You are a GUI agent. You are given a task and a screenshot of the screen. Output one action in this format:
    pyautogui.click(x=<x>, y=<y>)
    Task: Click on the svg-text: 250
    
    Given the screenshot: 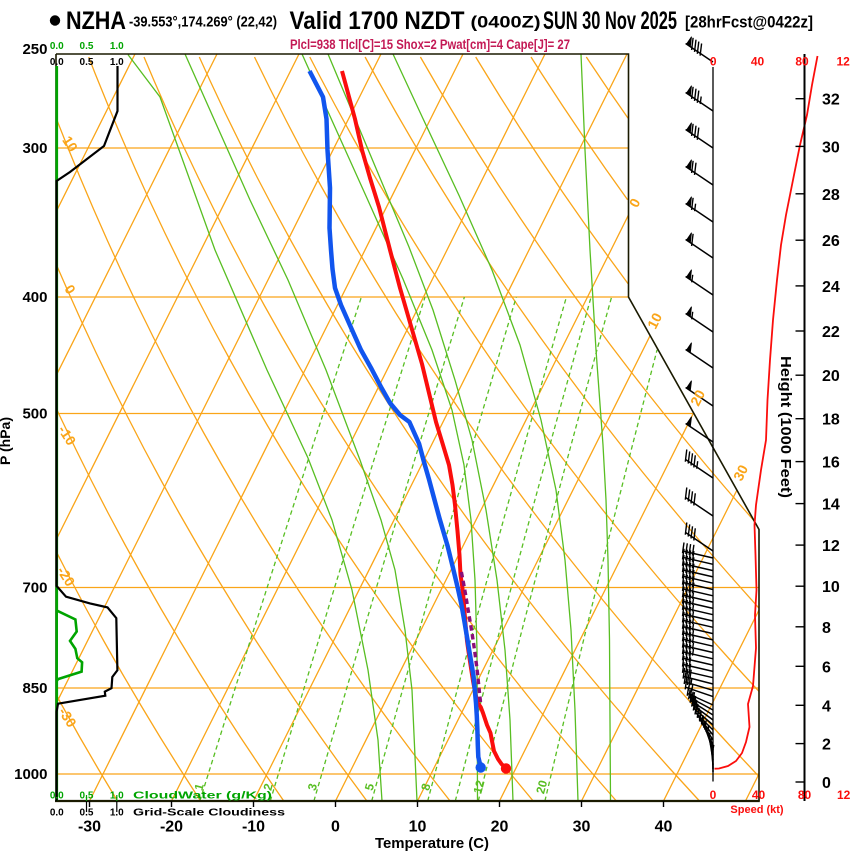 What is the action you would take?
    pyautogui.click(x=34, y=49)
    